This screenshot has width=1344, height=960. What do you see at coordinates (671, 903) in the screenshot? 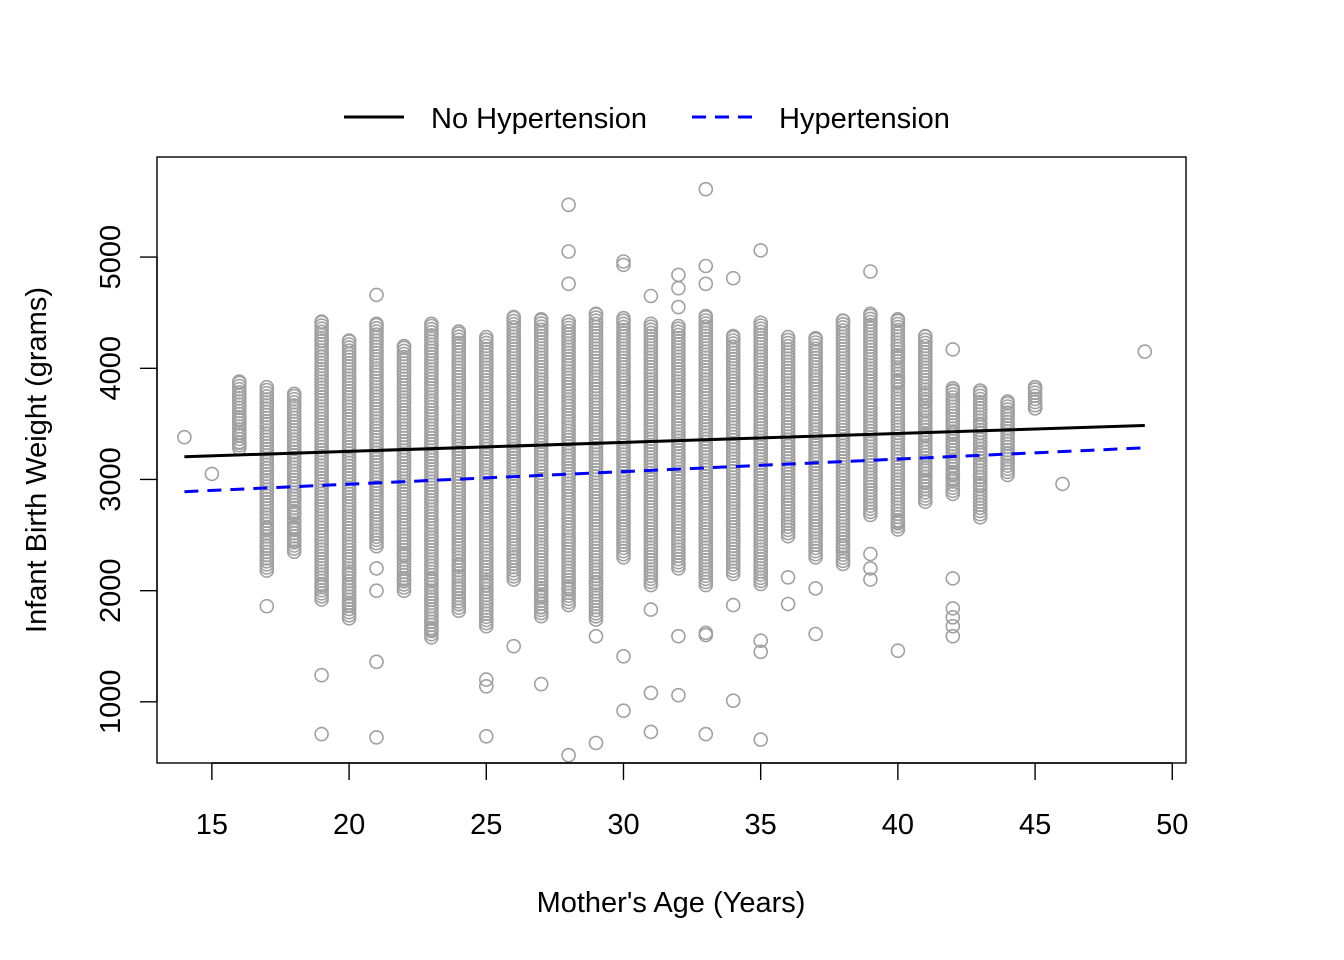
I see `x-axis-label: Mother's Age (Years)` at bounding box center [671, 903].